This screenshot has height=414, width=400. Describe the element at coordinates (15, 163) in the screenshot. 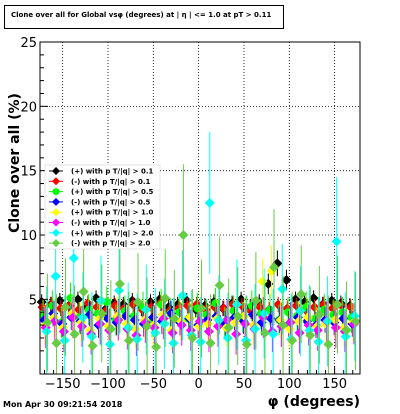

I see `y-axis-label: Clone over all (%)` at that location.